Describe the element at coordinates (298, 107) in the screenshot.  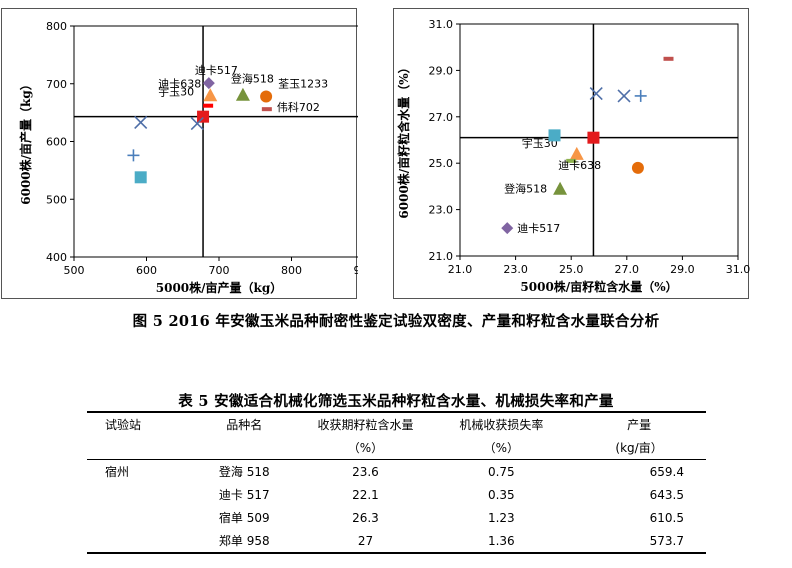
I see `data-point-label: 伟科702` at that location.